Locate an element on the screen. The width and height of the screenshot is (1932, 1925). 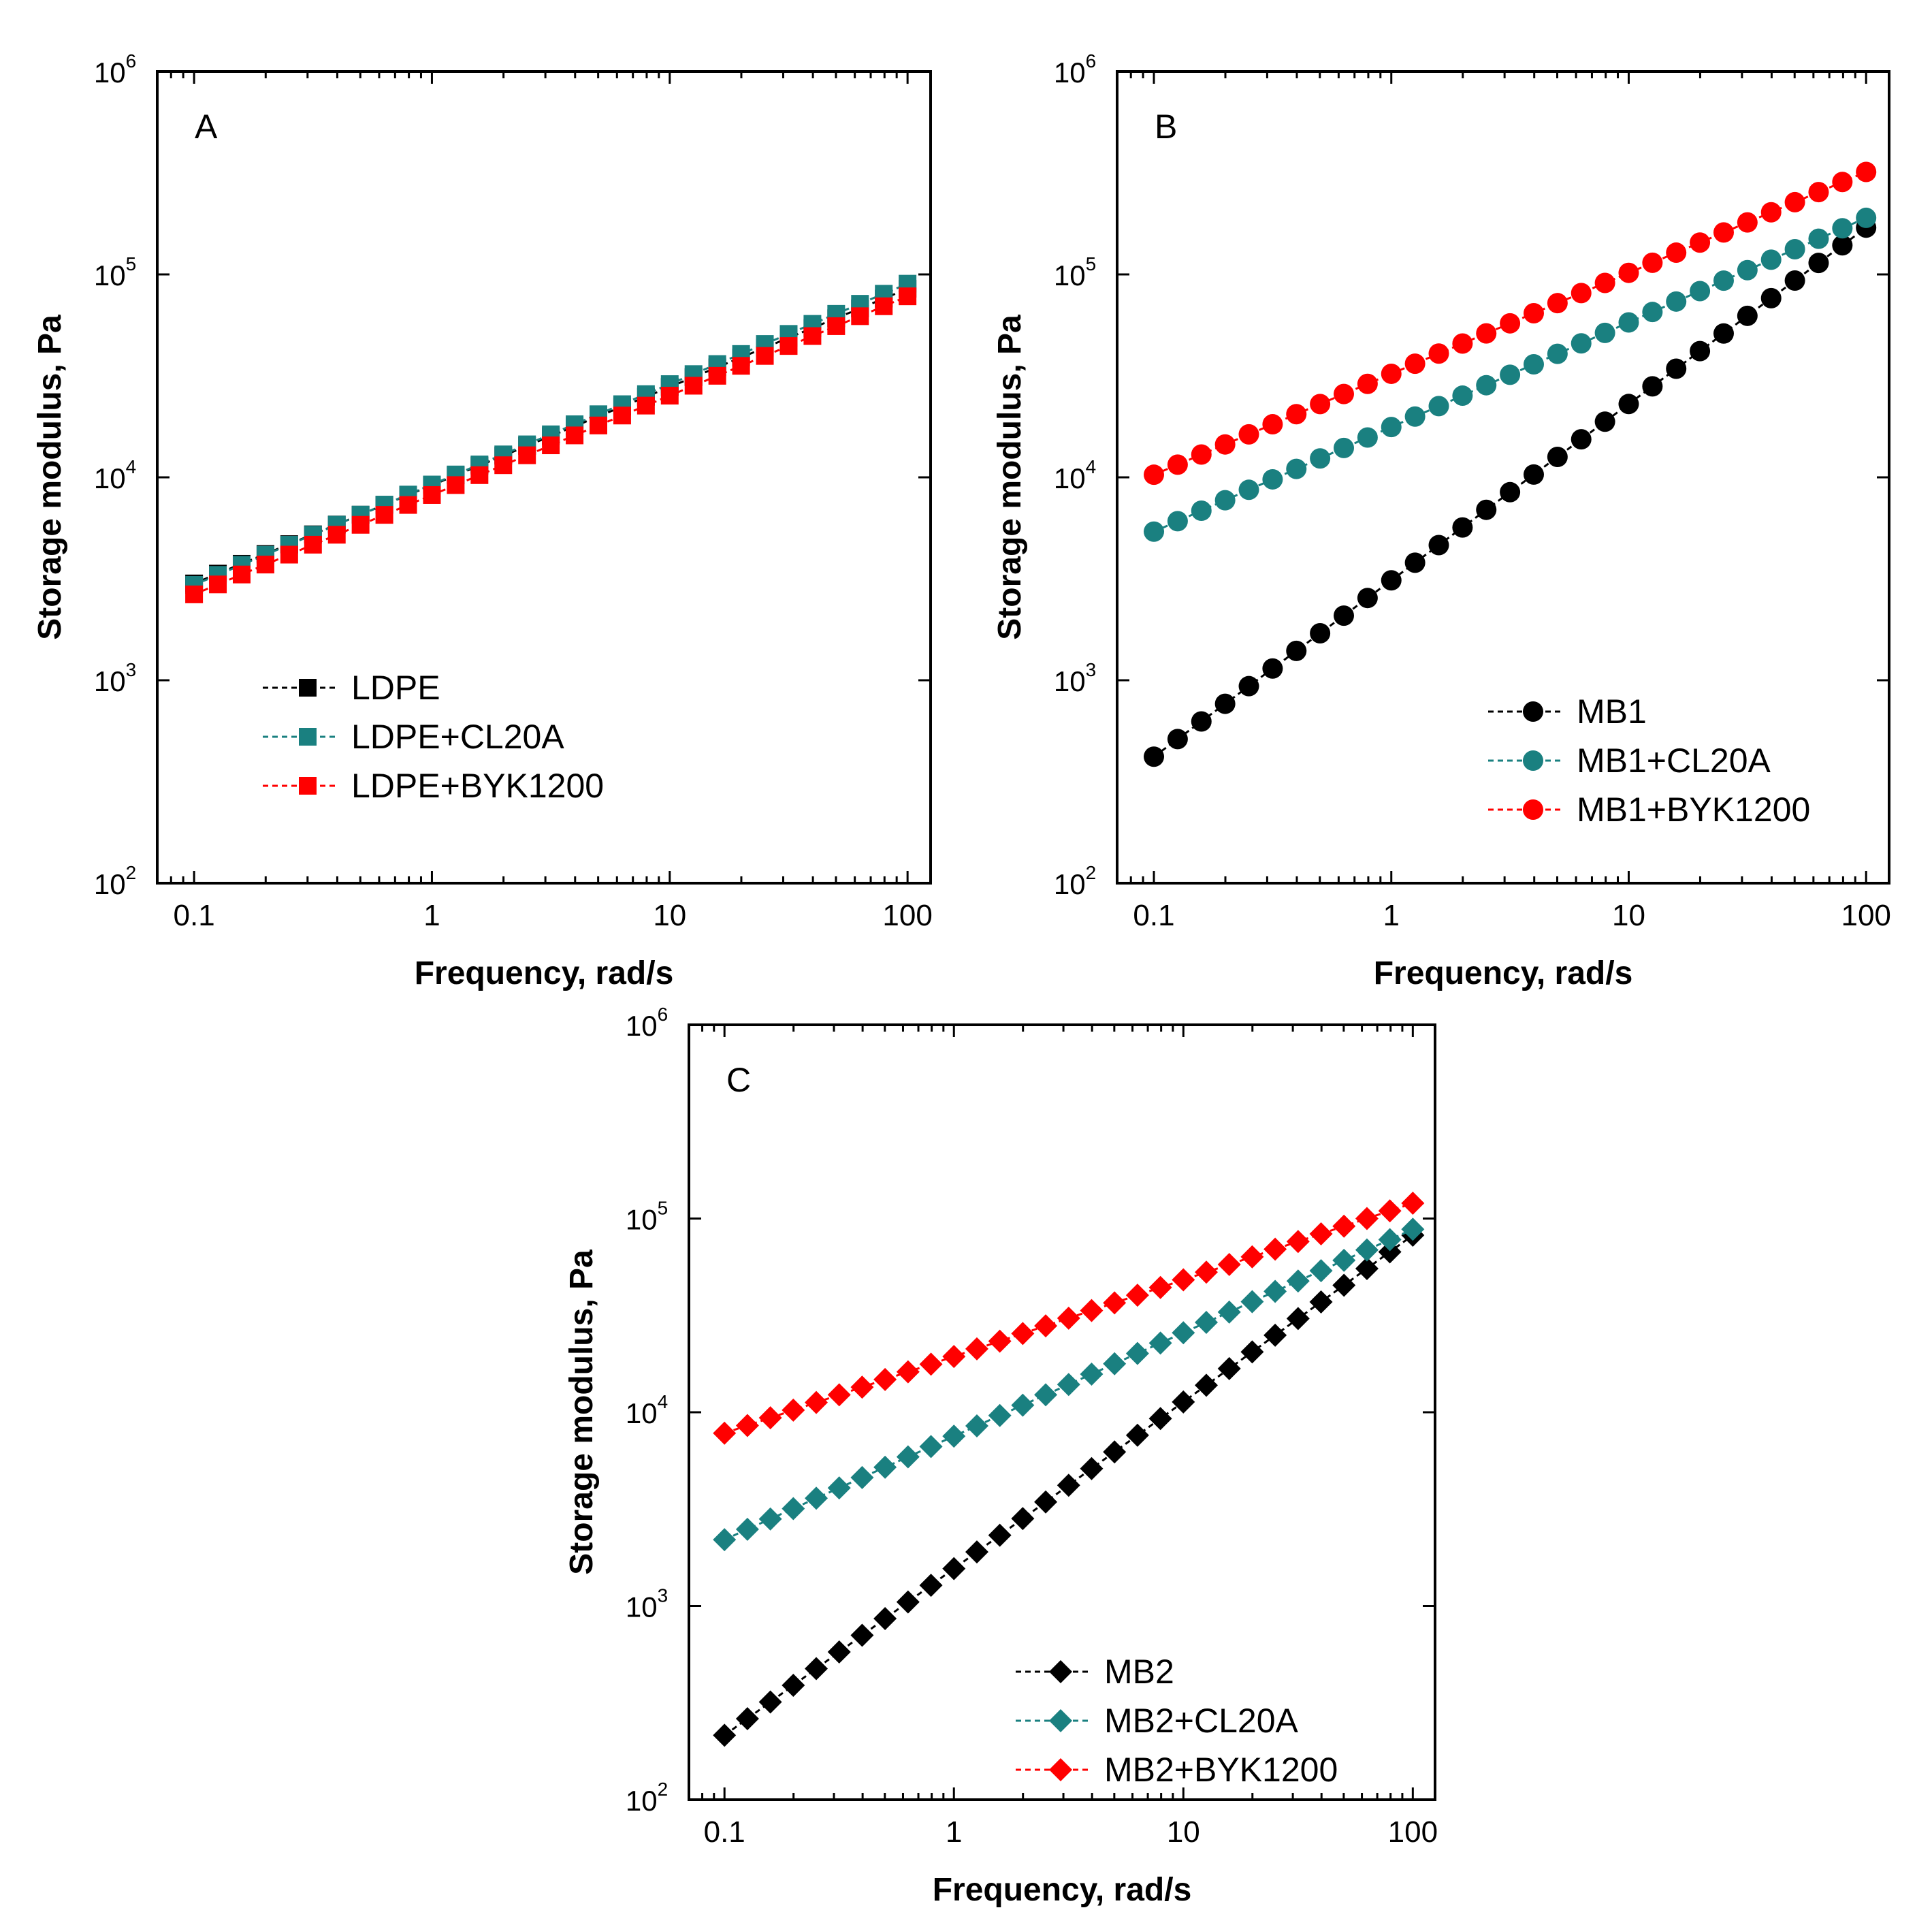
legend-label: MB2+CL20A is located at coordinates (1202, 1721).